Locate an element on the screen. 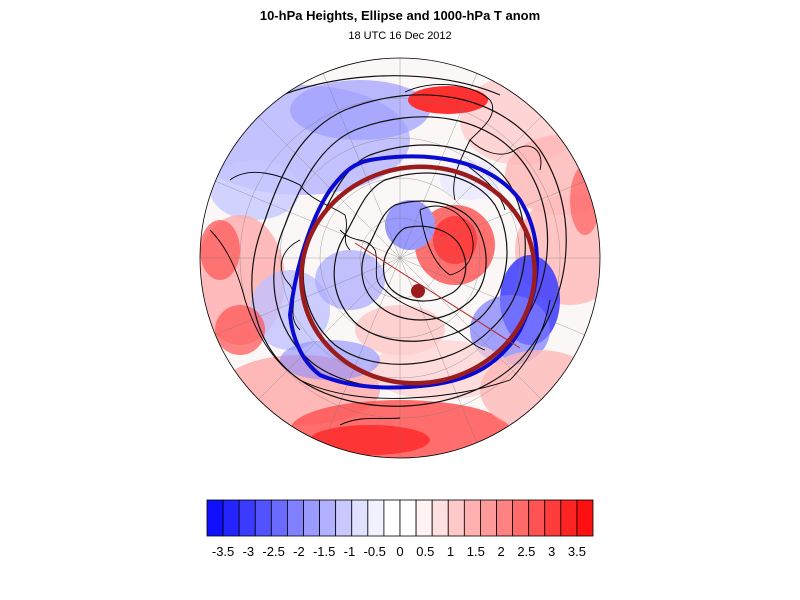 The width and height of the screenshot is (800, 600). colorbar-tick-label: 0 is located at coordinates (399, 551).